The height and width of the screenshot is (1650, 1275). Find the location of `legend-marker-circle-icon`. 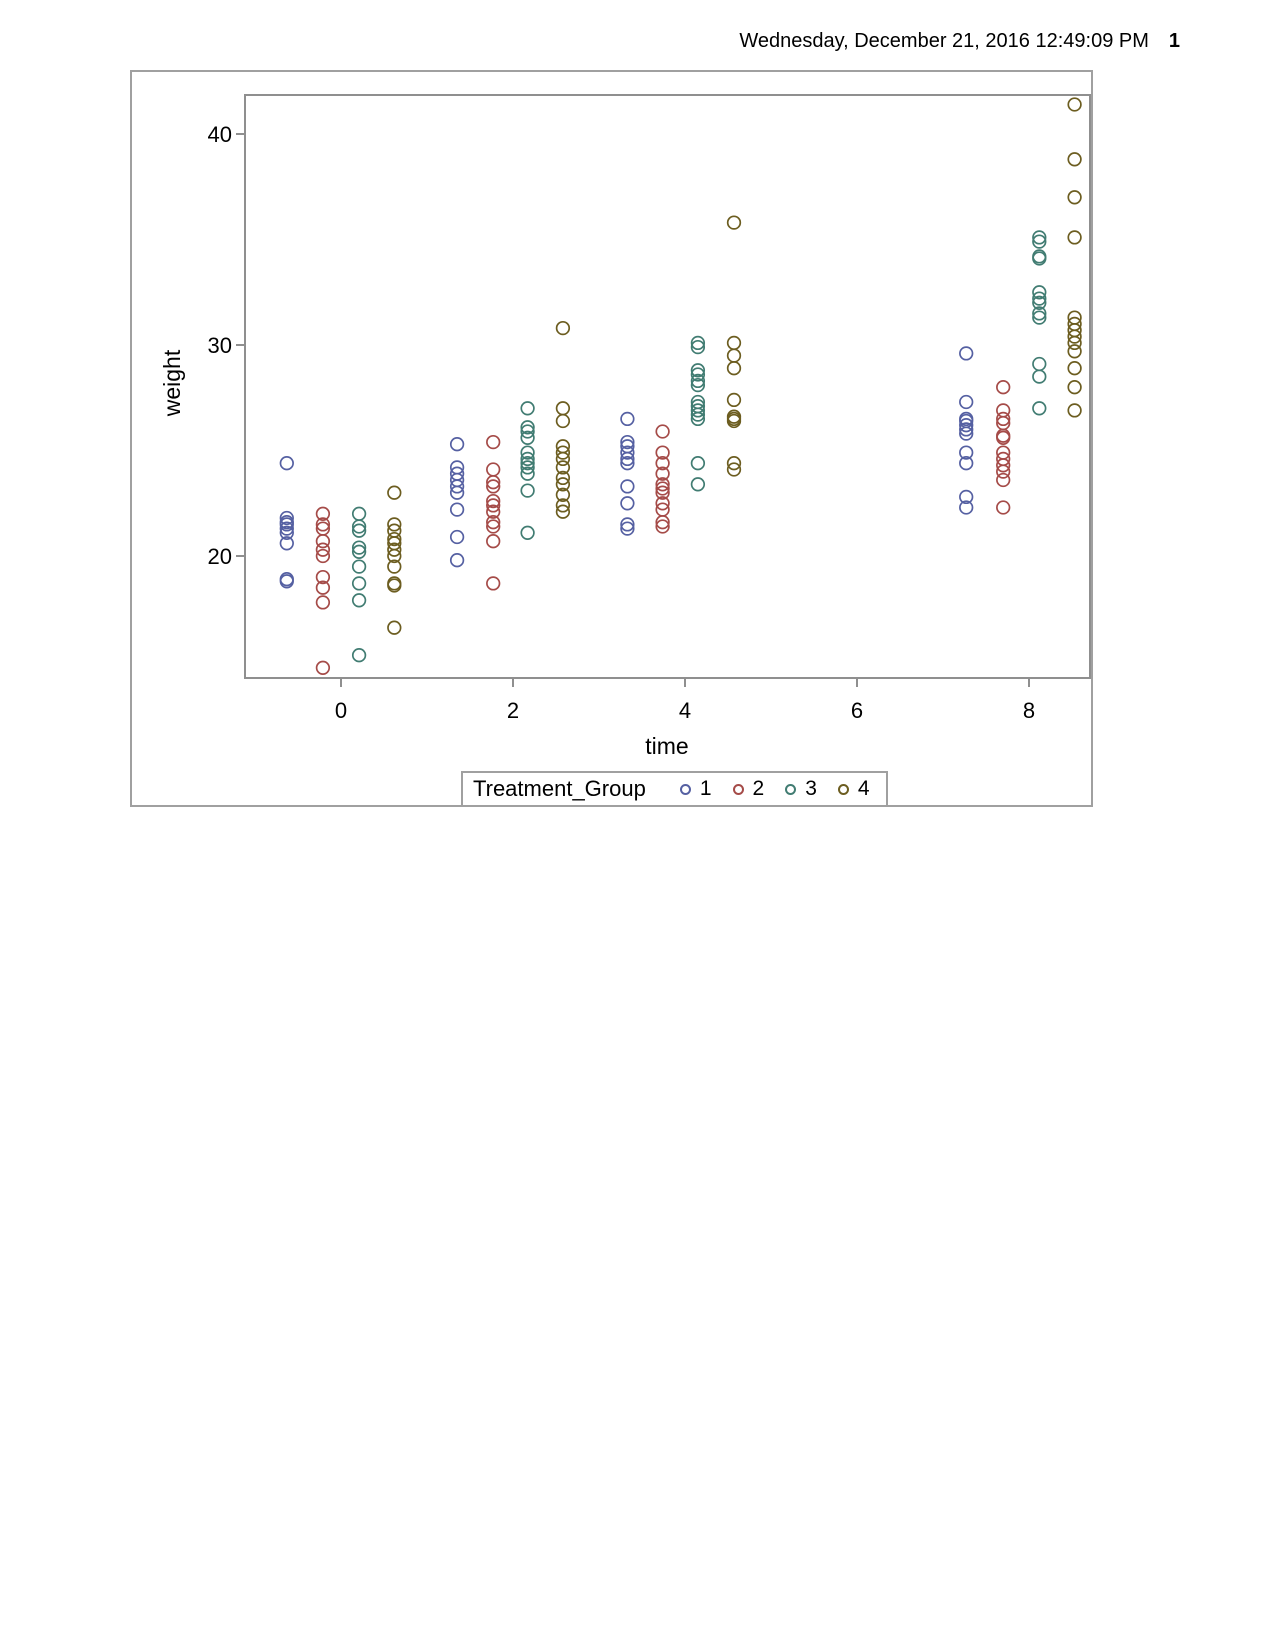

legend-marker-circle-icon is located at coordinates (738, 789).